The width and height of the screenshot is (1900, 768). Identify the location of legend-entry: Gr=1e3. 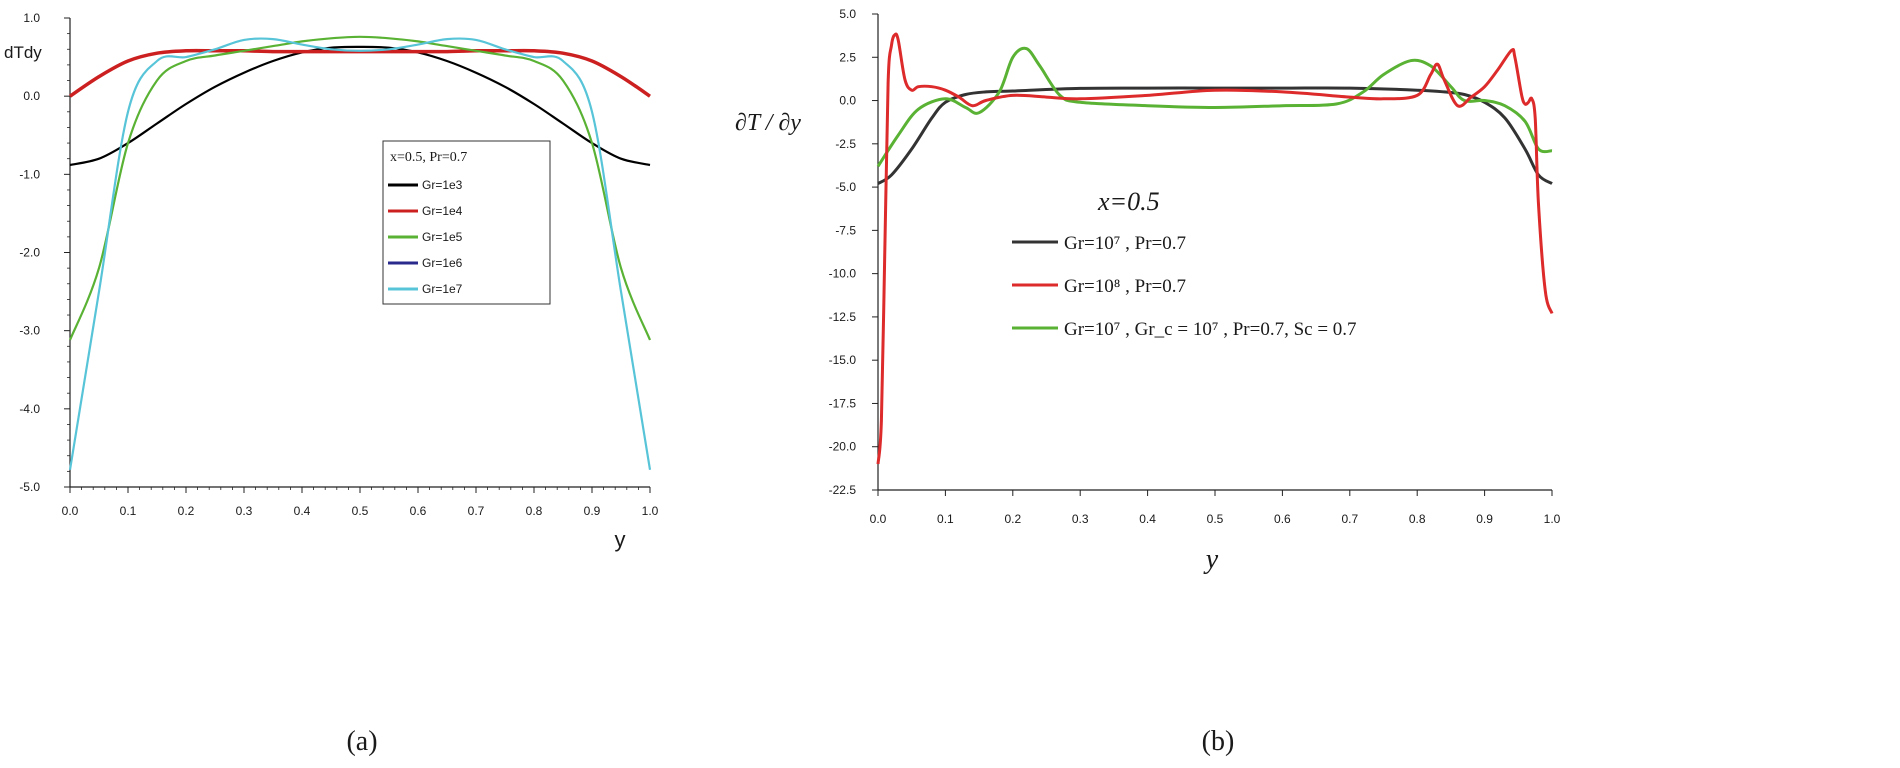
(442, 185).